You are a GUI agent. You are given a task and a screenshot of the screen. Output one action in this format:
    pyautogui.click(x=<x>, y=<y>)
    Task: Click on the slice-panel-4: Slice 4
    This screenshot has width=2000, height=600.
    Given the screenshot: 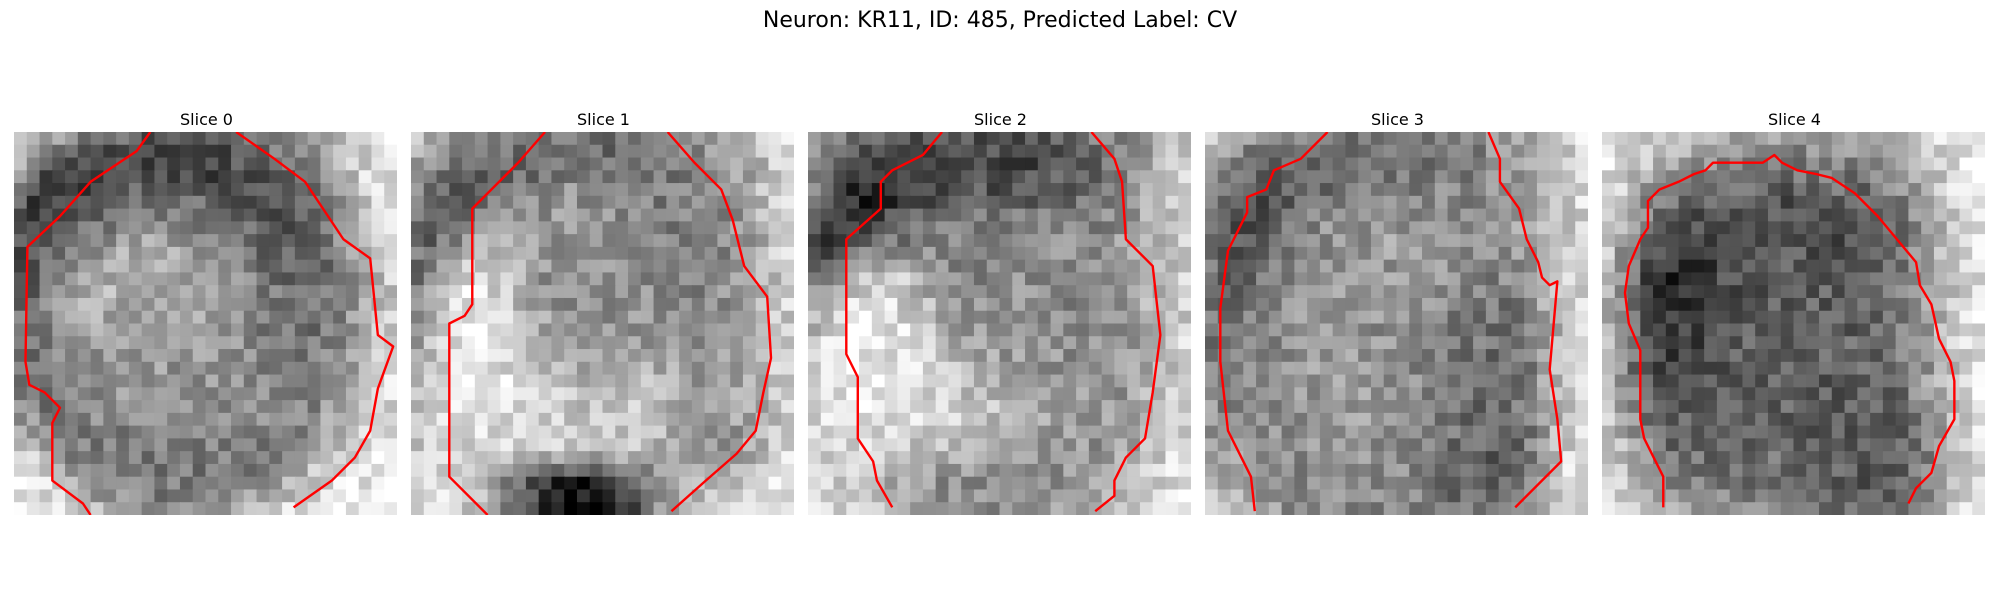 What is the action you would take?
    pyautogui.click(x=1794, y=311)
    